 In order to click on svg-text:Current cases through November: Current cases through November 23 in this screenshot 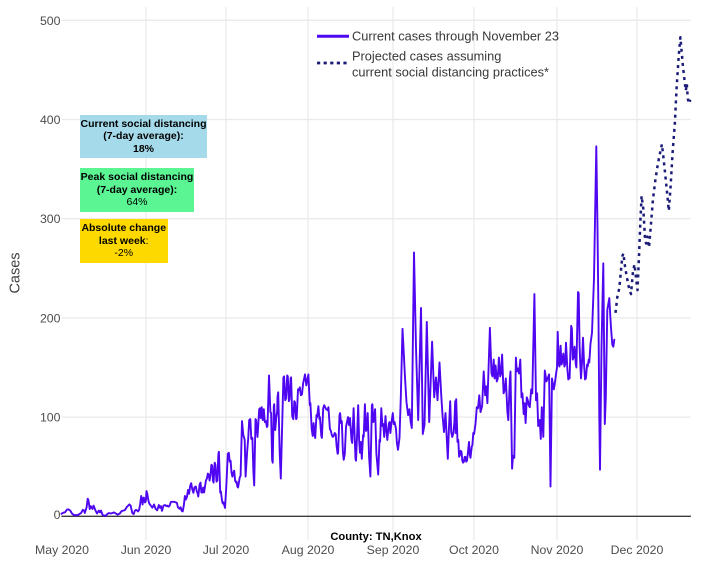, I will do `click(455, 36)`.